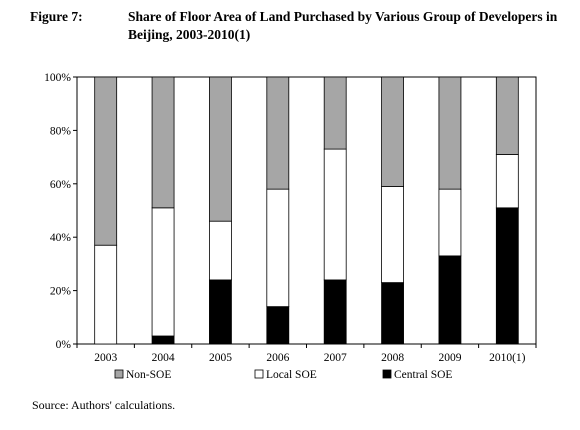 Image resolution: width=580 pixels, height=430 pixels. Describe the element at coordinates (392, 234) in the screenshot. I see `bar-local-soe-2008` at that location.